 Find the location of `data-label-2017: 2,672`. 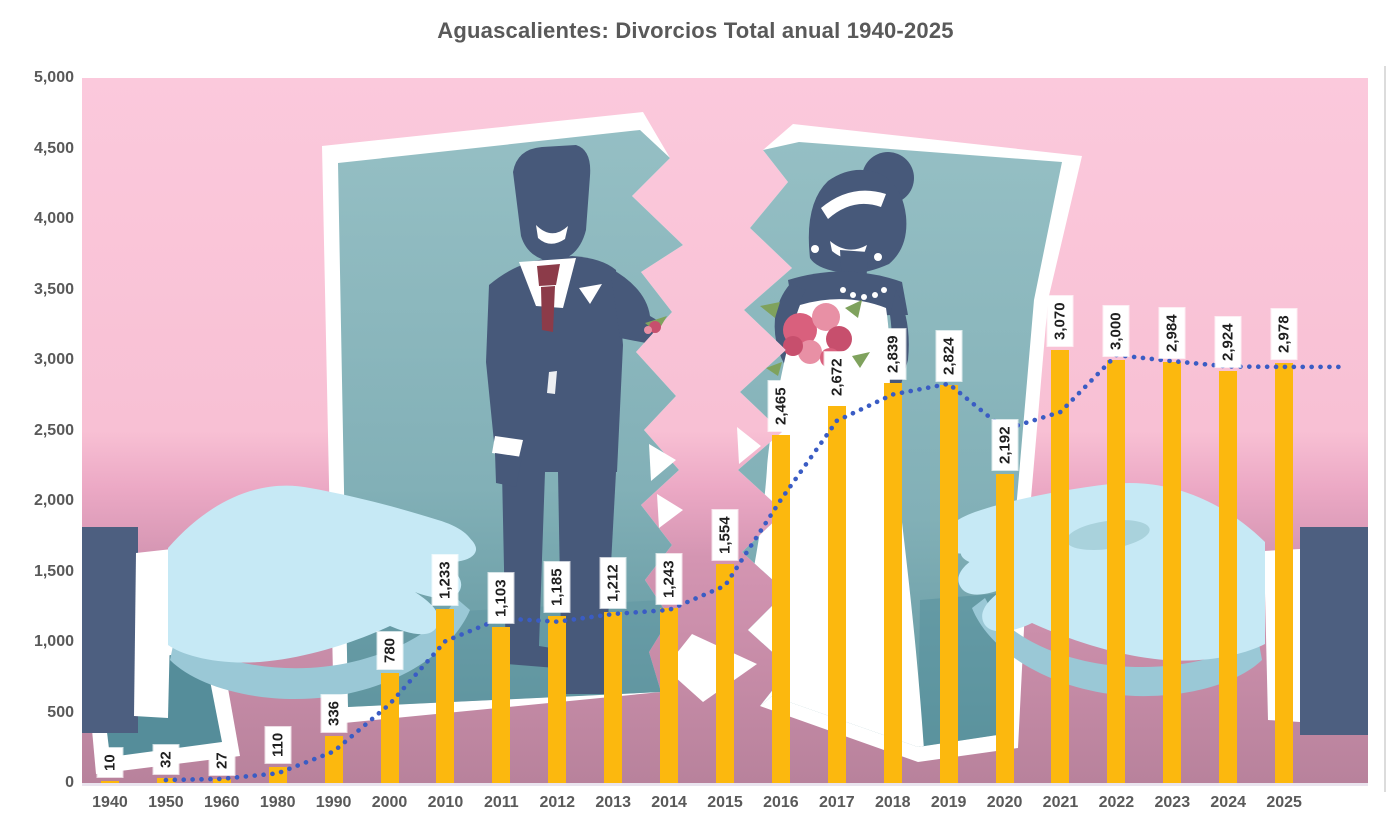

data-label-2017: 2,672 is located at coordinates (837, 377).